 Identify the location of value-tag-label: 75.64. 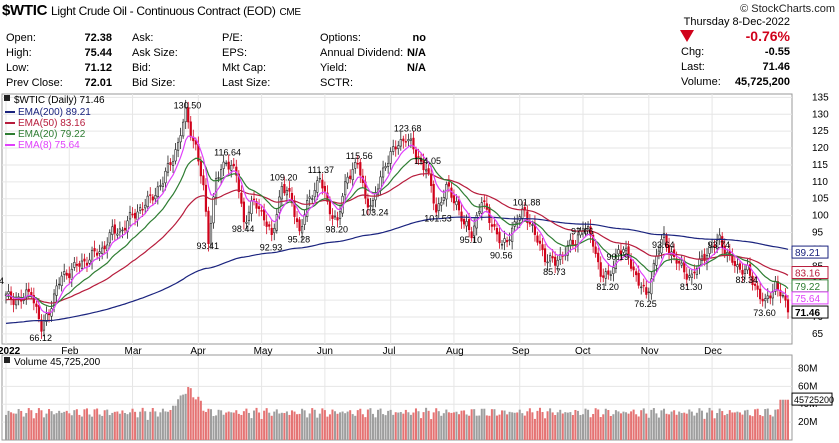
(807, 299).